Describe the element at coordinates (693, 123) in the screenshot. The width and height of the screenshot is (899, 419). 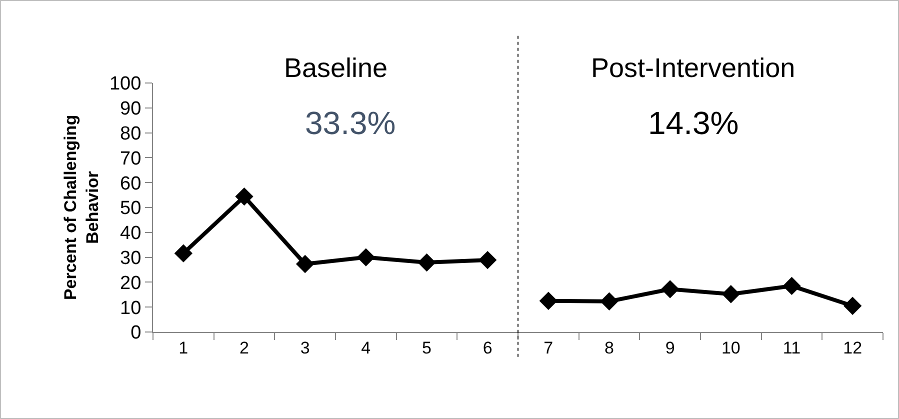
I see `annotation: 14.3%` at that location.